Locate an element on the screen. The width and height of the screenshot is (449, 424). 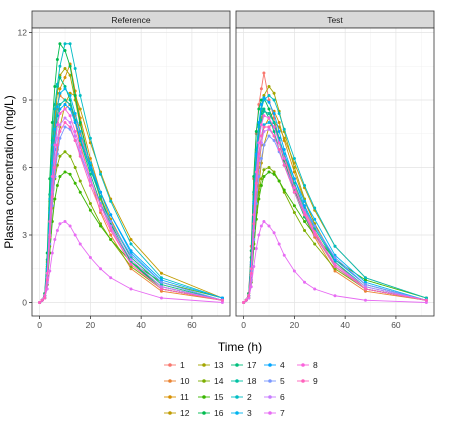
x-tick-label: 60 is located at coordinates (192, 325).